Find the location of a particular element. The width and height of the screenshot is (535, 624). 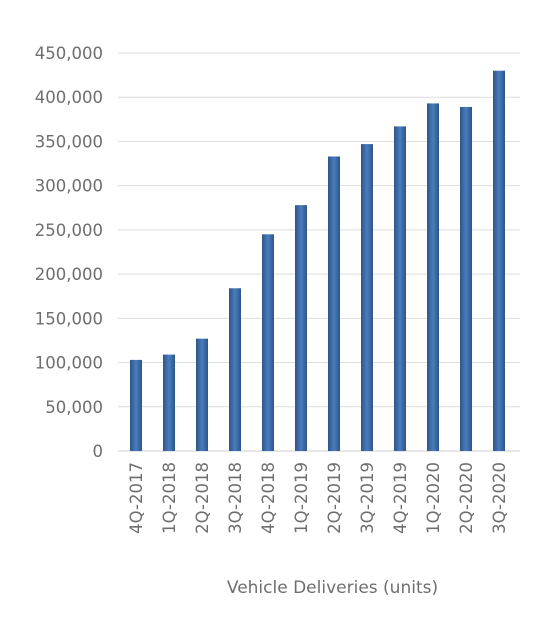

y-tick-label: 250,000 is located at coordinates (69, 230).